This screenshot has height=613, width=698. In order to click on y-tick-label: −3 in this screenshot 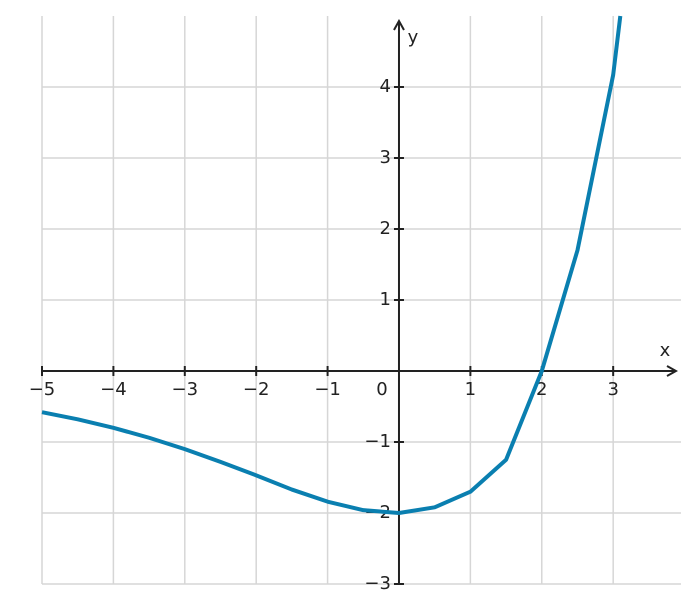, I will do `click(377, 583)`.